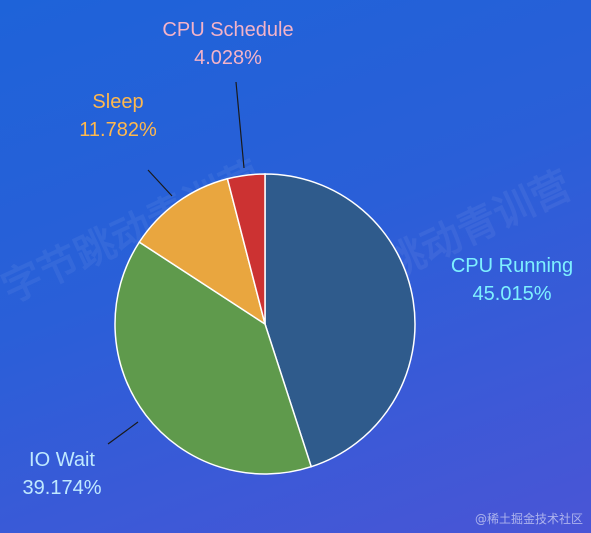 The height and width of the screenshot is (533, 591). What do you see at coordinates (117, 102) in the screenshot?
I see `slice-label-sleep: Sleep` at bounding box center [117, 102].